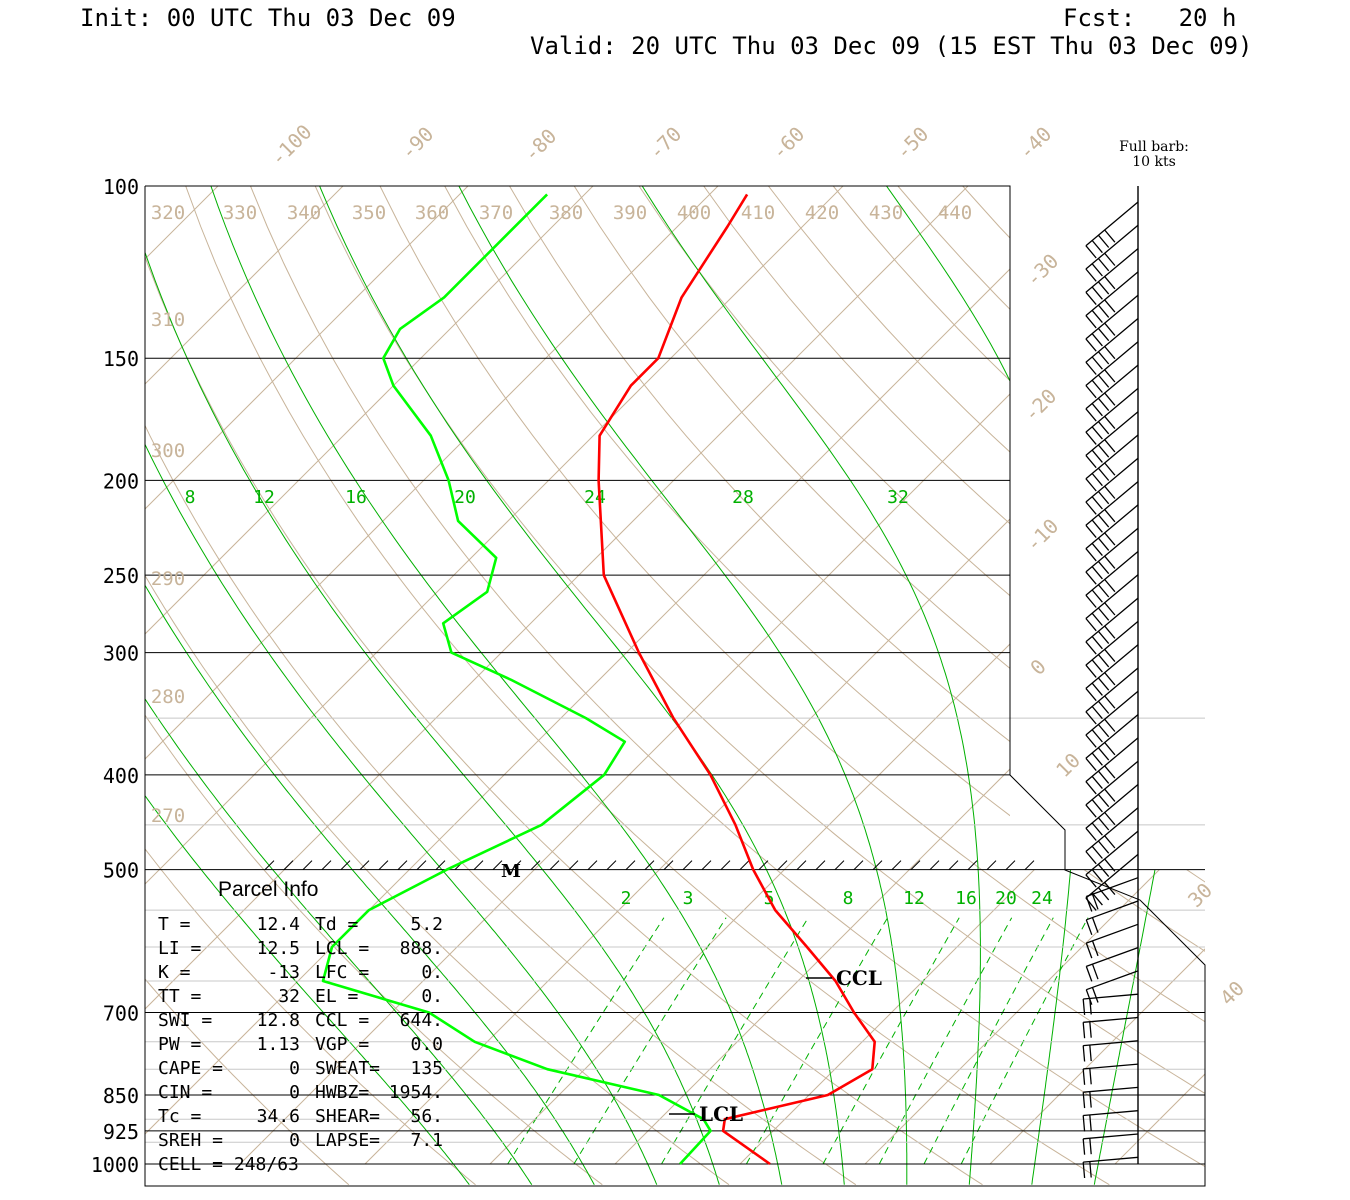 This screenshot has height=1200, width=1350. I want to click on parcel-row-value: 0, so click(294, 1092).